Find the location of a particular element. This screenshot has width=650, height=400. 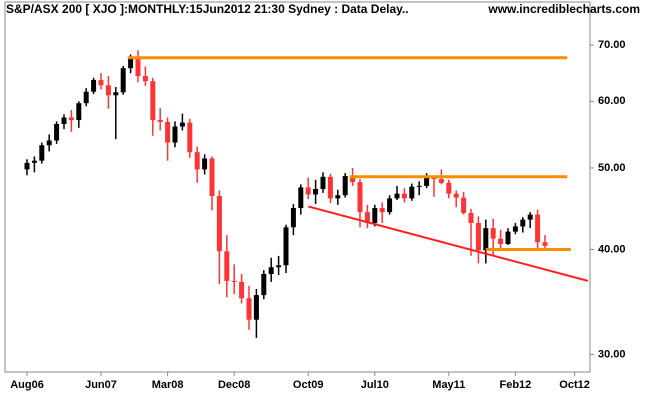

x-tick-label: Jul10 is located at coordinates (375, 385).